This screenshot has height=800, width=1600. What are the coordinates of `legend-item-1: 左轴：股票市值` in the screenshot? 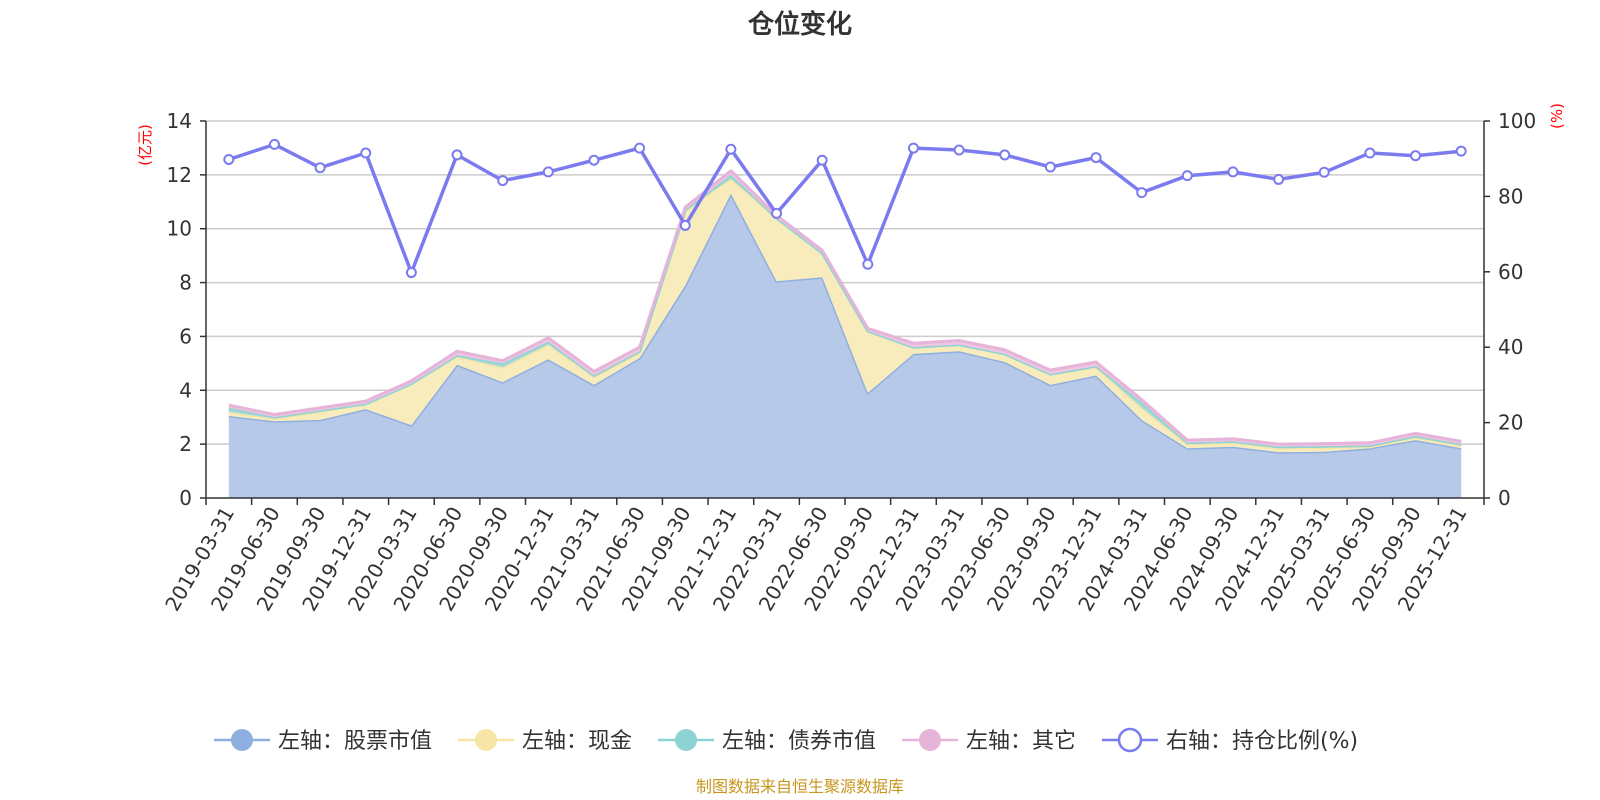 It's located at (323, 741).